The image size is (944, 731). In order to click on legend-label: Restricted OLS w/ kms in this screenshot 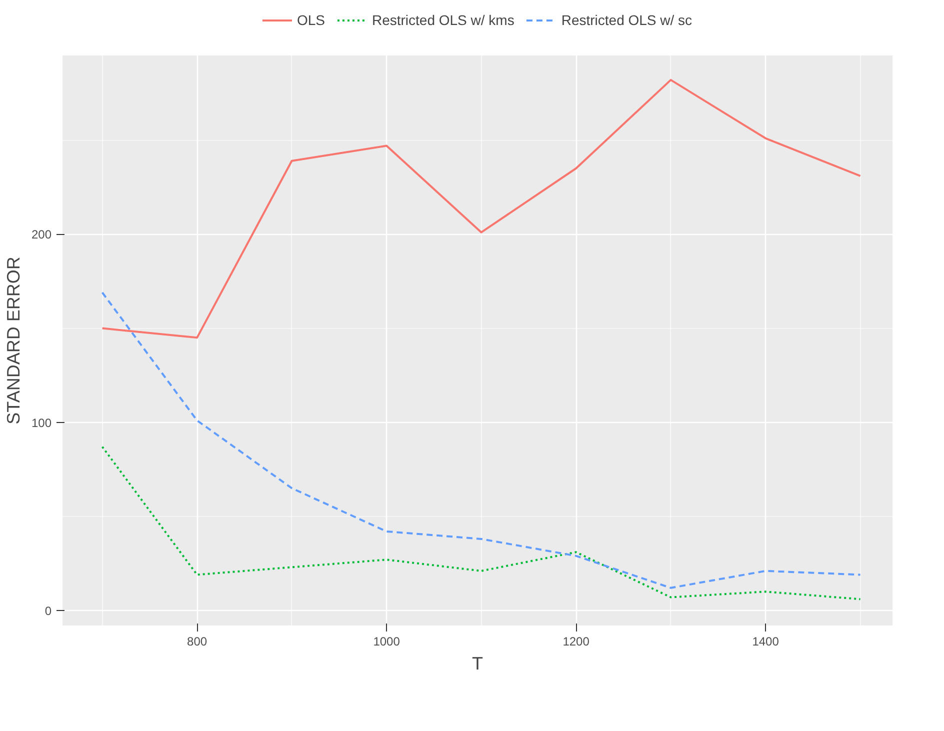, I will do `click(443, 20)`.